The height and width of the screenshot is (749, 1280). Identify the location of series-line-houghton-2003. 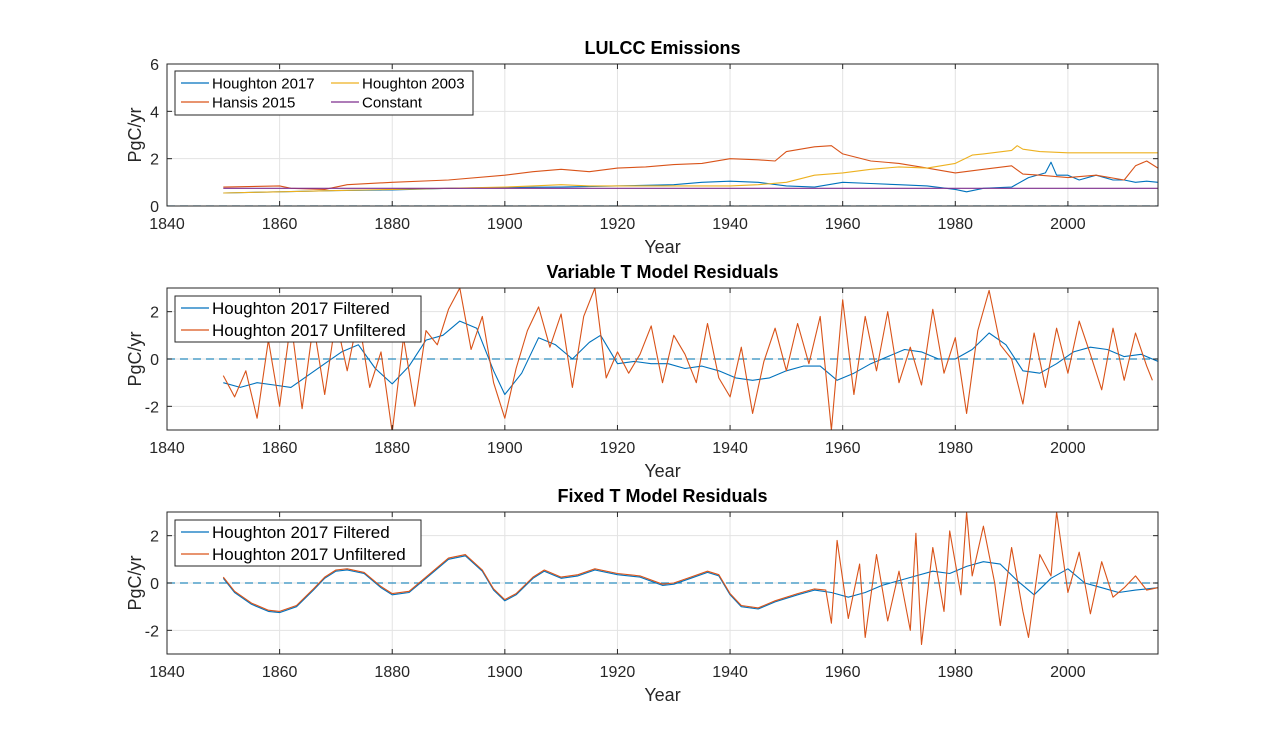
(690, 169).